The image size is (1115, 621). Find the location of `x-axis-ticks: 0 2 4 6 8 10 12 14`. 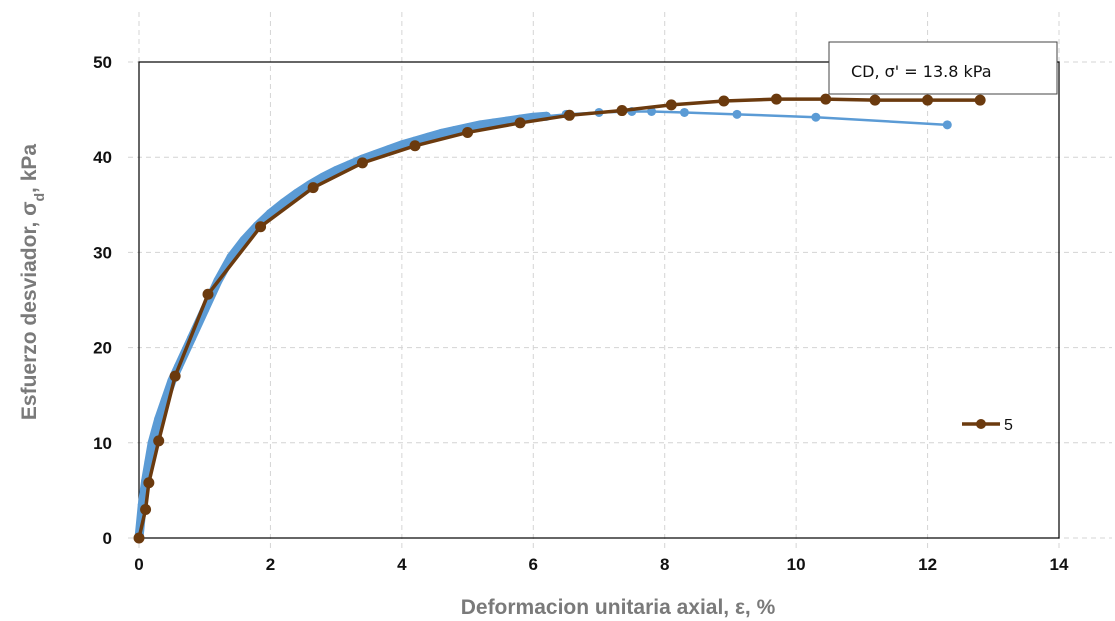

x-axis-ticks: 0 2 4 6 8 10 12 14 is located at coordinates (601, 564).